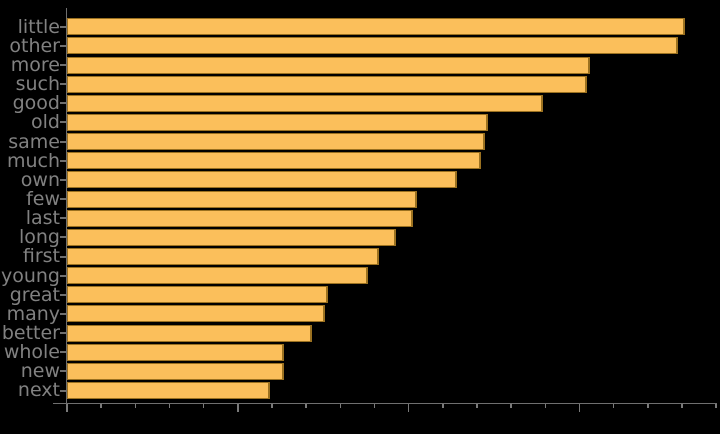  I want to click on bar-such, so click(327, 84).